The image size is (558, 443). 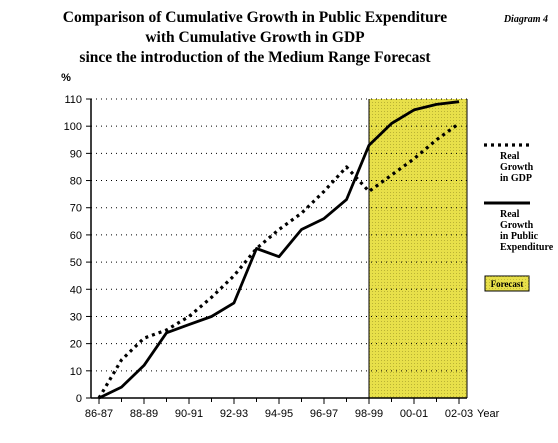 What do you see at coordinates (527, 247) in the screenshot?
I see `legend-label-expenditure: Expenditure` at bounding box center [527, 247].